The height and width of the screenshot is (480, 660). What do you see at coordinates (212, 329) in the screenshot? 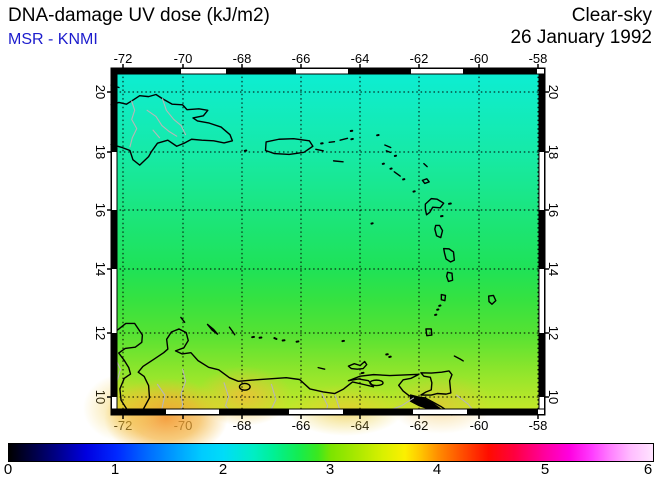
I see `coastline-curacao` at bounding box center [212, 329].